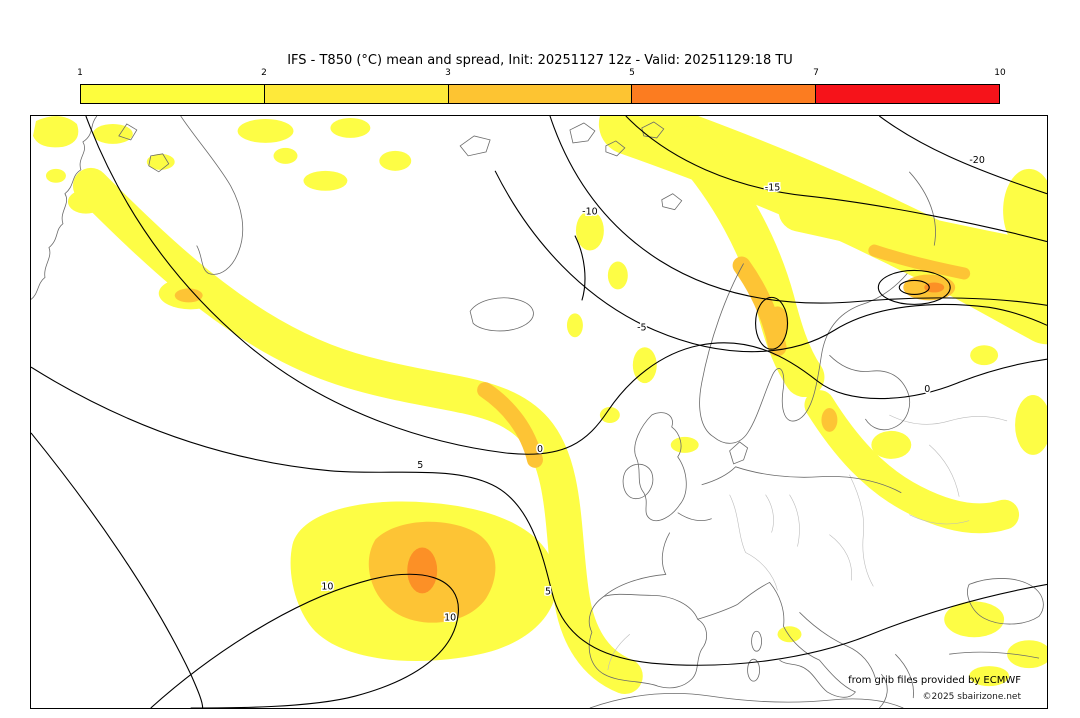  What do you see at coordinates (641, 327) in the screenshot?
I see `contour-label: -5` at bounding box center [641, 327].